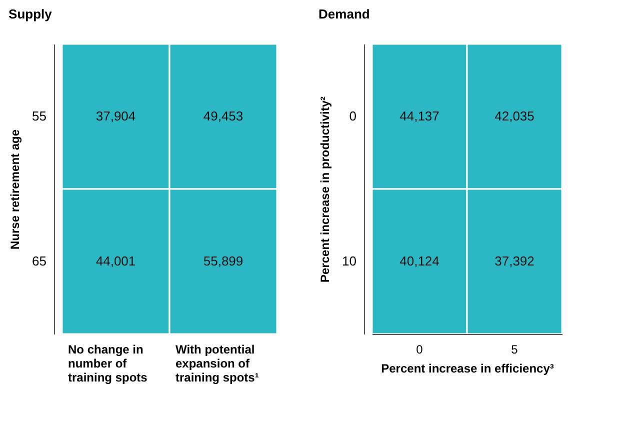  What do you see at coordinates (39, 116) in the screenshot?
I see `y-tick-label: 55` at bounding box center [39, 116].